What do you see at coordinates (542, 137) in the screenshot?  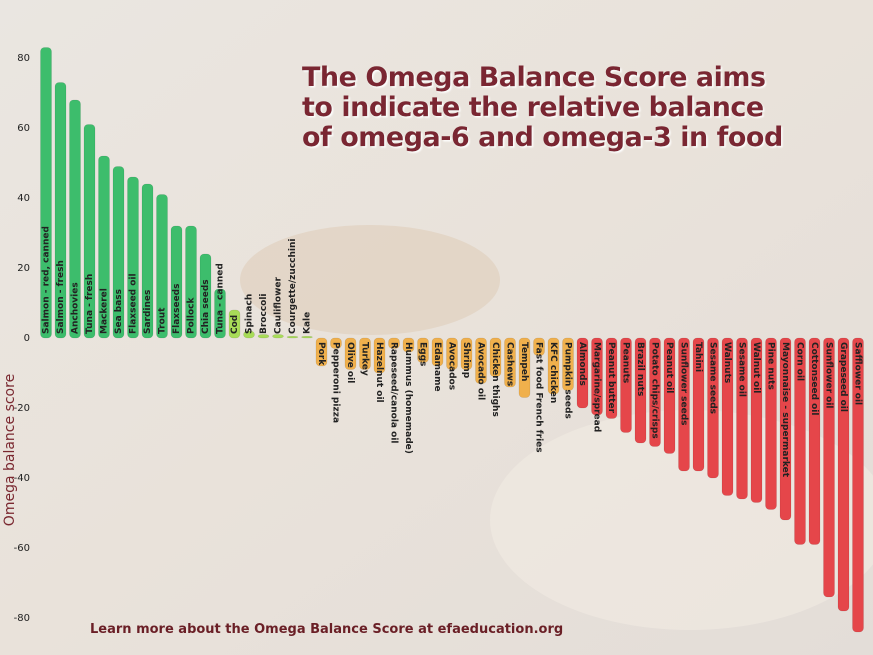 I see `title-line: of omega-6 and omega-3 in food` at bounding box center [542, 137].